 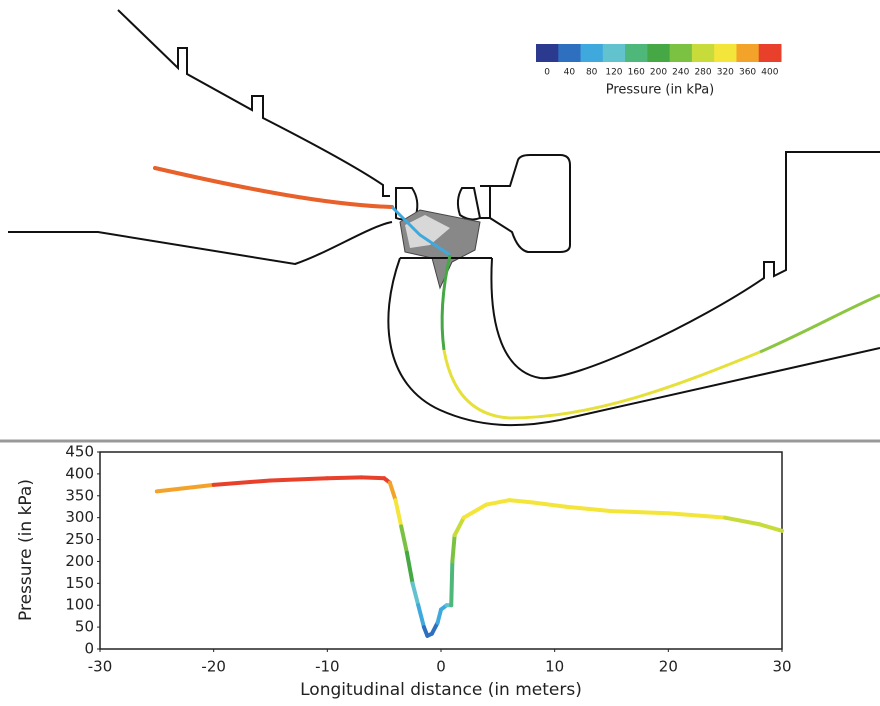 What do you see at coordinates (100, 667) in the screenshot?
I see `x-tick-label: -30` at bounding box center [100, 667].